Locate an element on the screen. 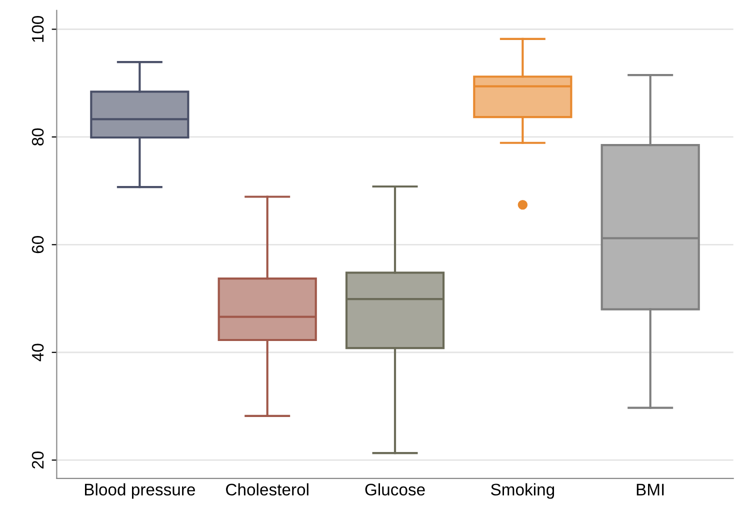  y-tick-label: 60 is located at coordinates (38, 245).